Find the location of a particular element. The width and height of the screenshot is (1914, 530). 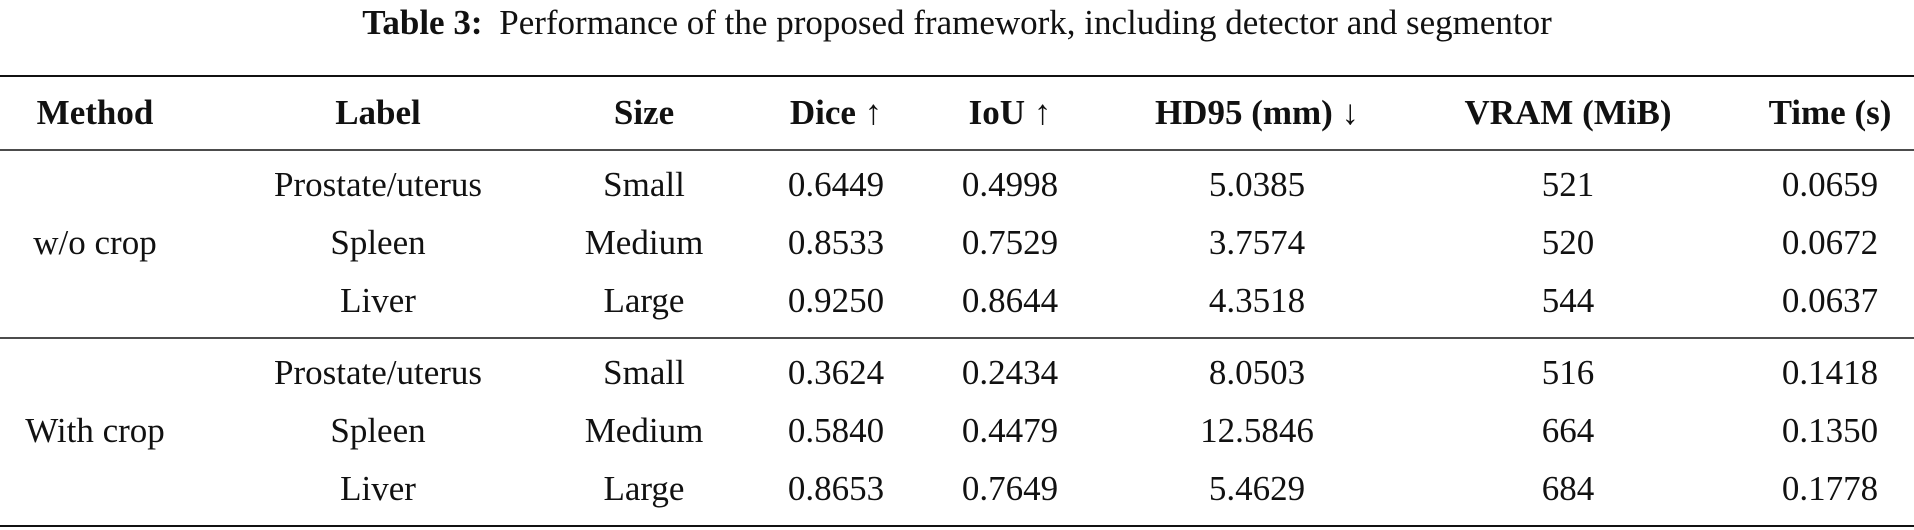

header-cell: Method is located at coordinates (95, 112).